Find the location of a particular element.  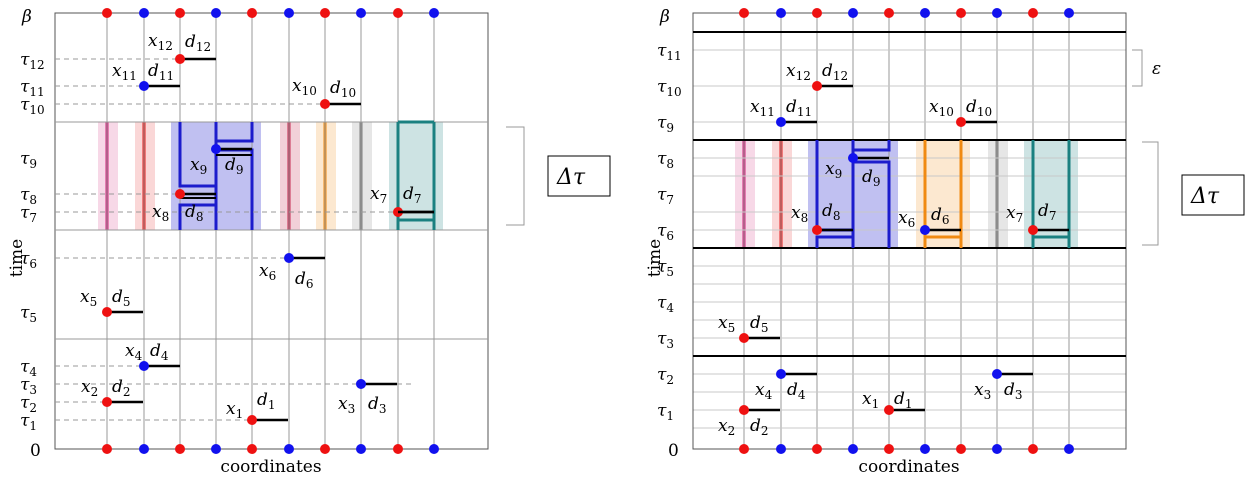

point-d-label-right: d9 is located at coordinates (871, 178).